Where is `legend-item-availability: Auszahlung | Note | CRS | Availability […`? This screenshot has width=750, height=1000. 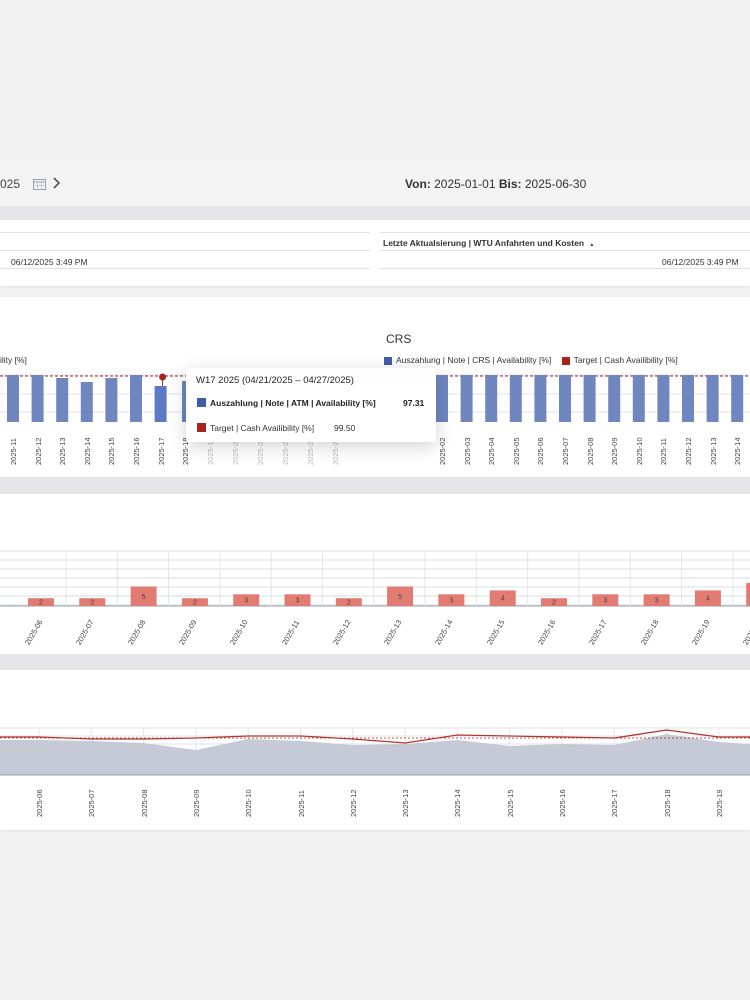
legend-item-availability: Auszahlung | Note | CRS | Availability [… is located at coordinates (467, 360).